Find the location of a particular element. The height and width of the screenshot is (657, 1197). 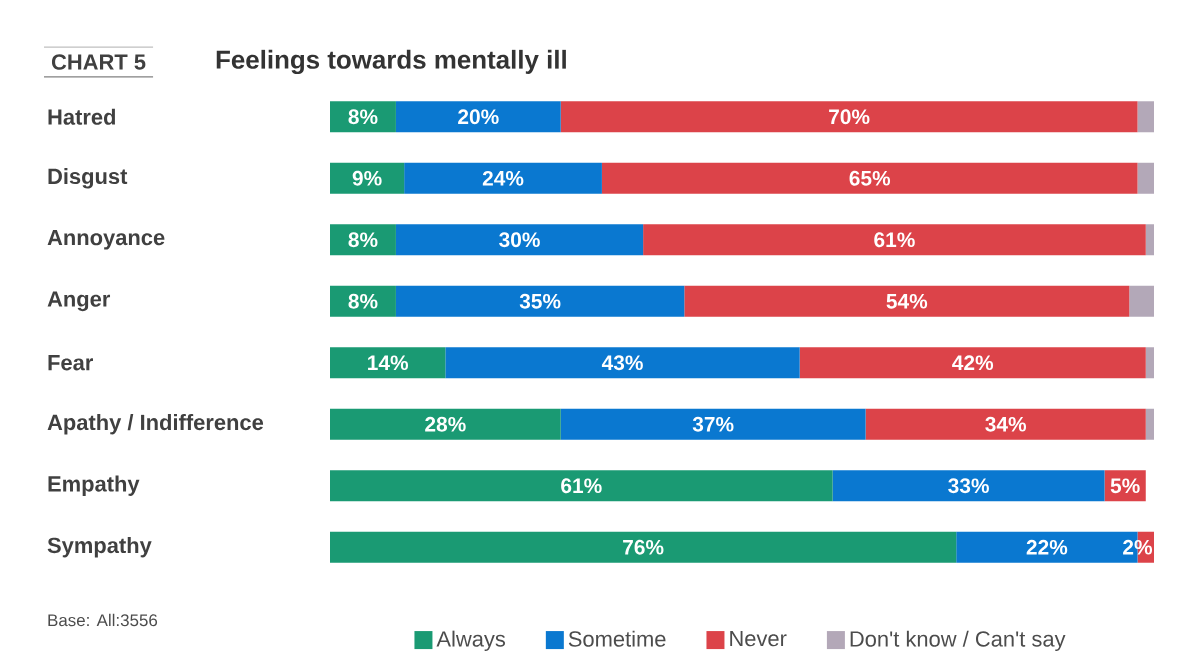

data-label: 37% is located at coordinates (713, 424).